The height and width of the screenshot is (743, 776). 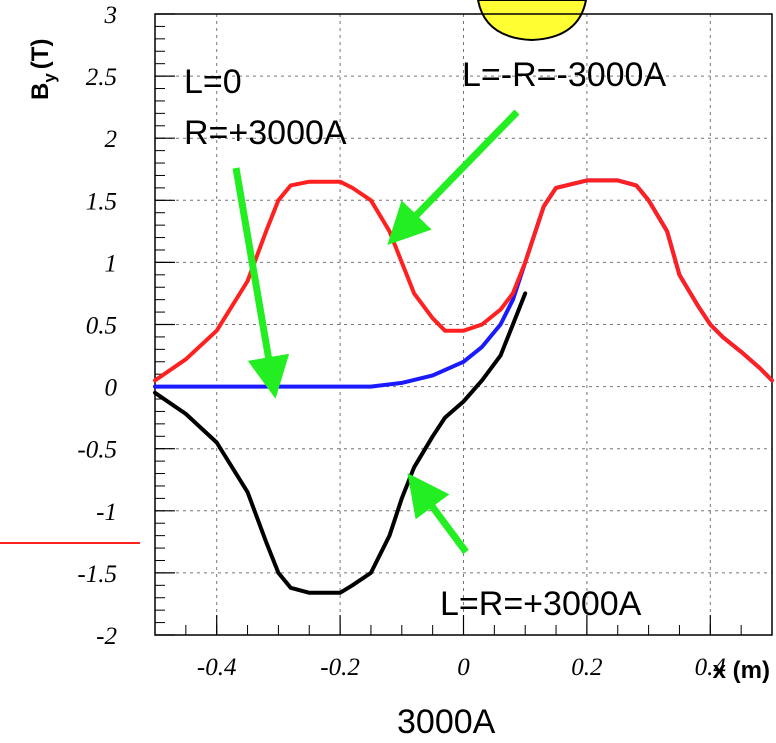 I want to click on y-axis-label: By (T), so click(x=43, y=69).